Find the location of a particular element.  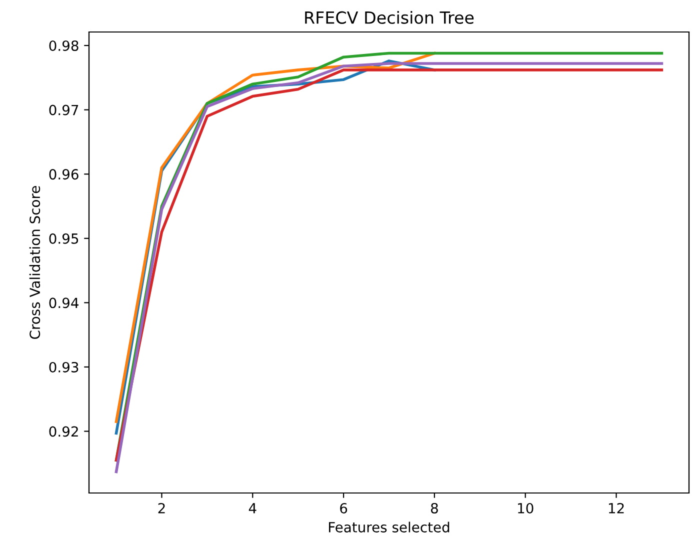

x-axis-title: Features selected is located at coordinates (389, 527).